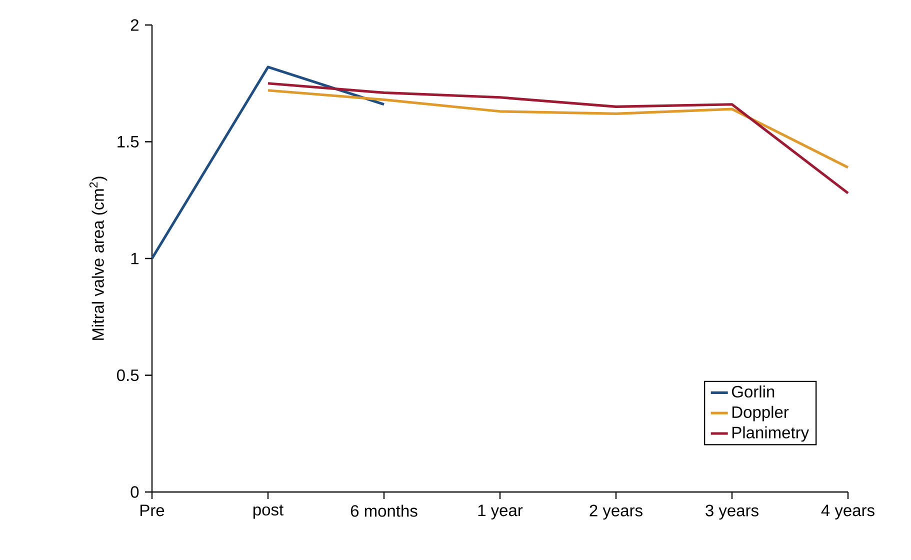  What do you see at coordinates (134, 25) in the screenshot?
I see `y-tick-label: 2` at bounding box center [134, 25].